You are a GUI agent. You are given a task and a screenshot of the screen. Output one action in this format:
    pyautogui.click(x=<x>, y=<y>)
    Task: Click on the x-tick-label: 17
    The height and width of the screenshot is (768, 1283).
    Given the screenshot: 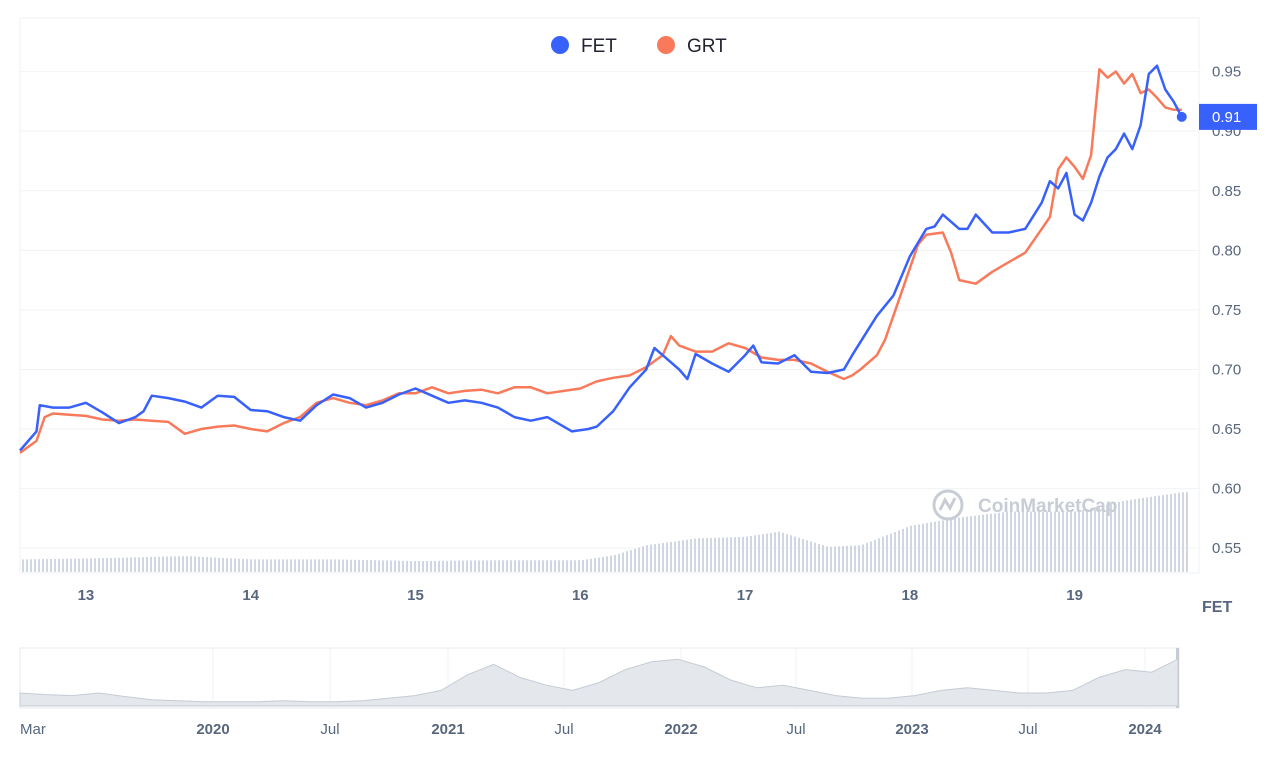 What is the action you would take?
    pyautogui.click(x=745, y=595)
    